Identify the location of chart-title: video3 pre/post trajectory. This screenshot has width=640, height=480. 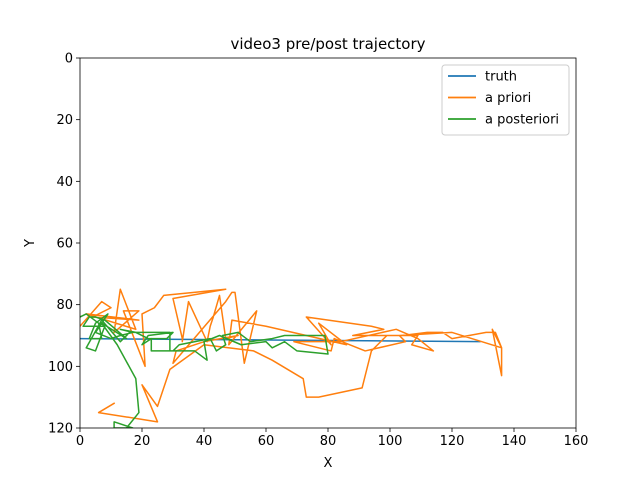
(327, 44).